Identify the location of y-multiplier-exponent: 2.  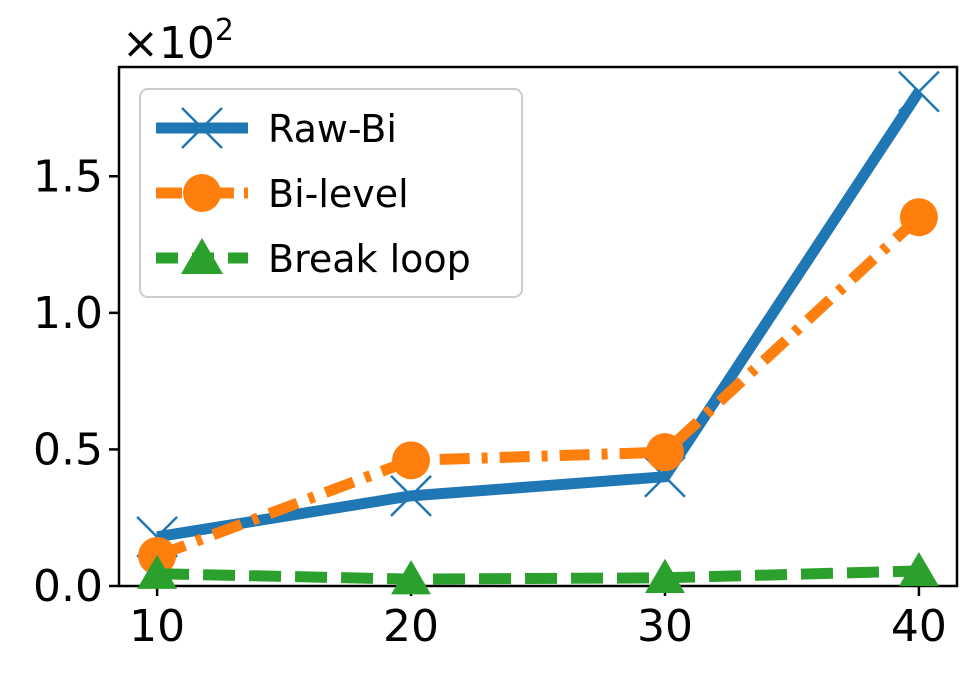
(224, 30).